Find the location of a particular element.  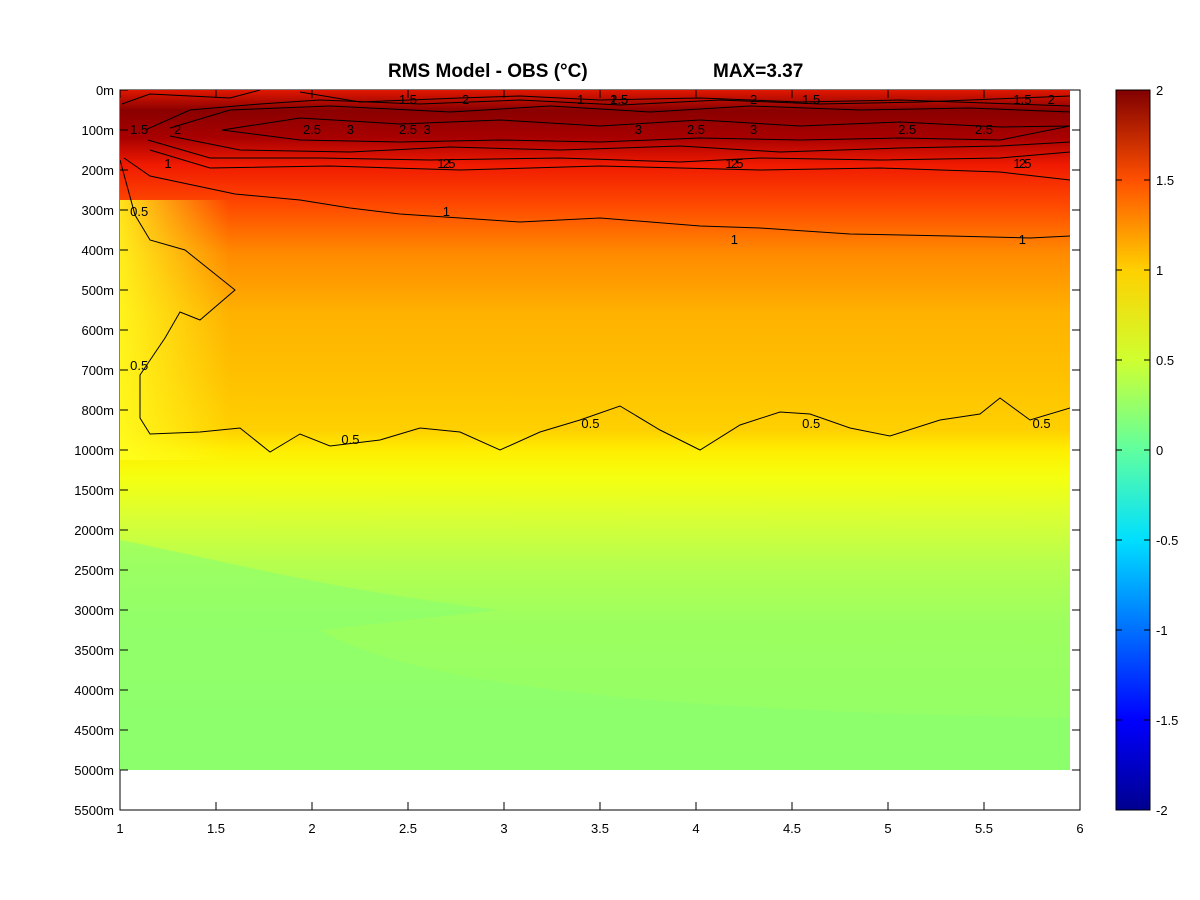

colorbar-tick-label: 1 is located at coordinates (1159, 270).